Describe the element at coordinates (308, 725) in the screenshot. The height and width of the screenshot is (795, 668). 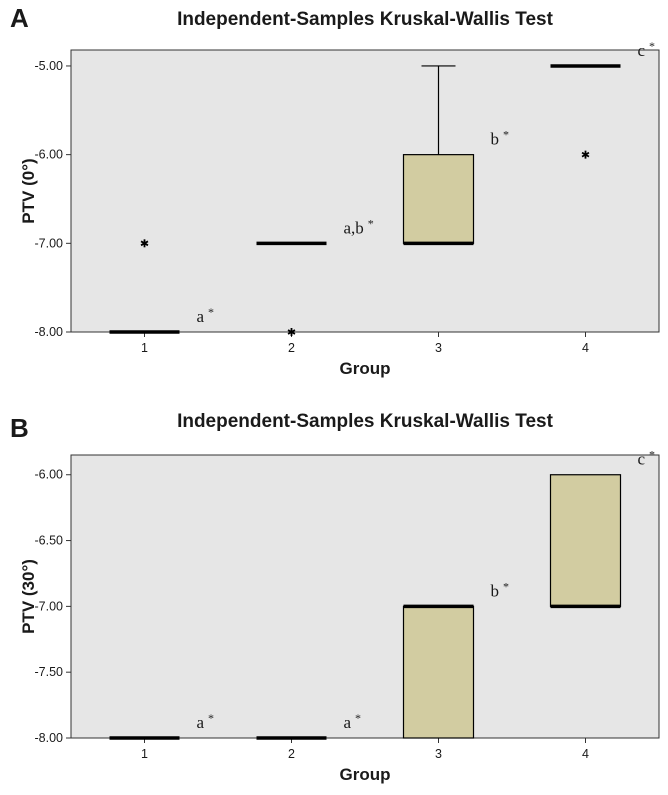
I see `box-group-2: a *` at that location.